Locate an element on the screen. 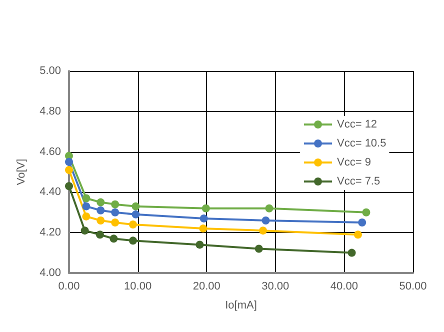  y-tick-label: 4.00 is located at coordinates (50, 273).